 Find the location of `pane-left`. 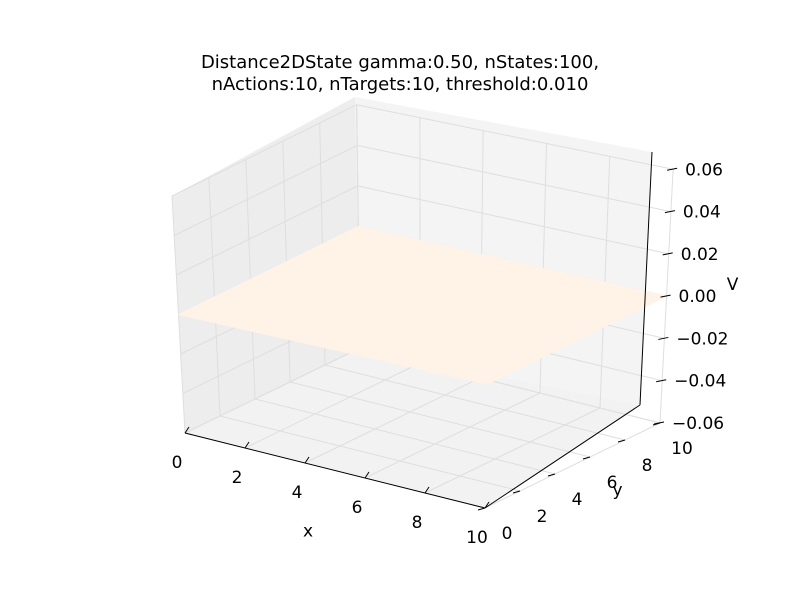

pane-left is located at coordinates (266, 265).